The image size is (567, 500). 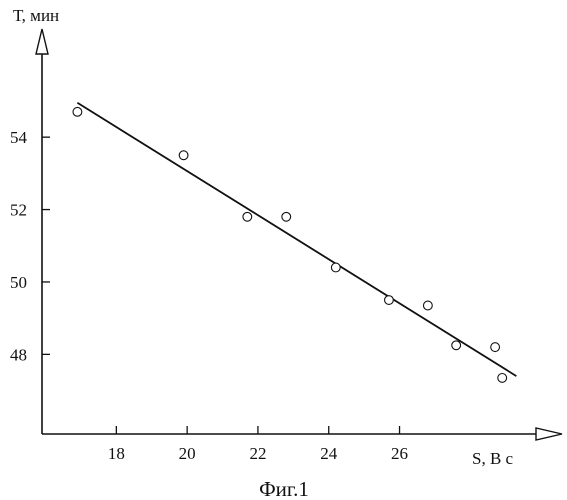 I want to click on figure-caption: Фиг.1, so click(x=284, y=488).